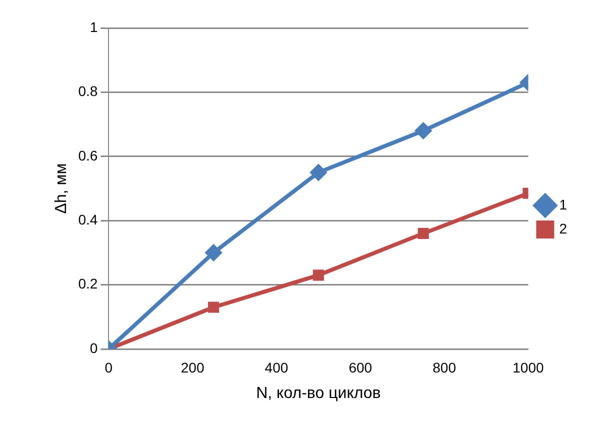 This screenshot has width=595, height=425. What do you see at coordinates (88, 155) in the screenshot?
I see `y-tick-label: 0.6` at bounding box center [88, 155].